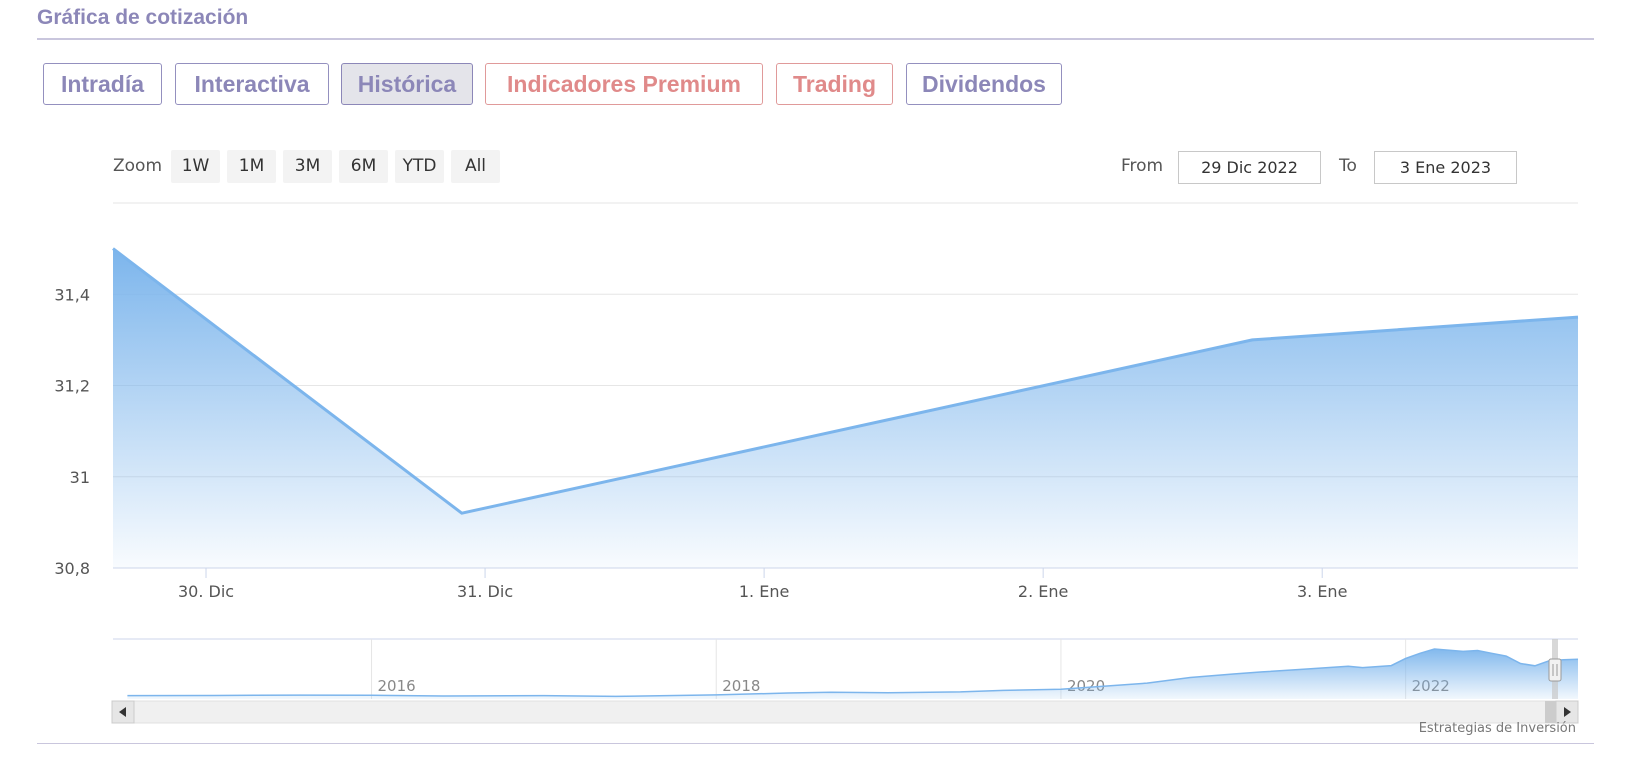  I want to click on y-tick-label: 30,8, so click(72, 568).